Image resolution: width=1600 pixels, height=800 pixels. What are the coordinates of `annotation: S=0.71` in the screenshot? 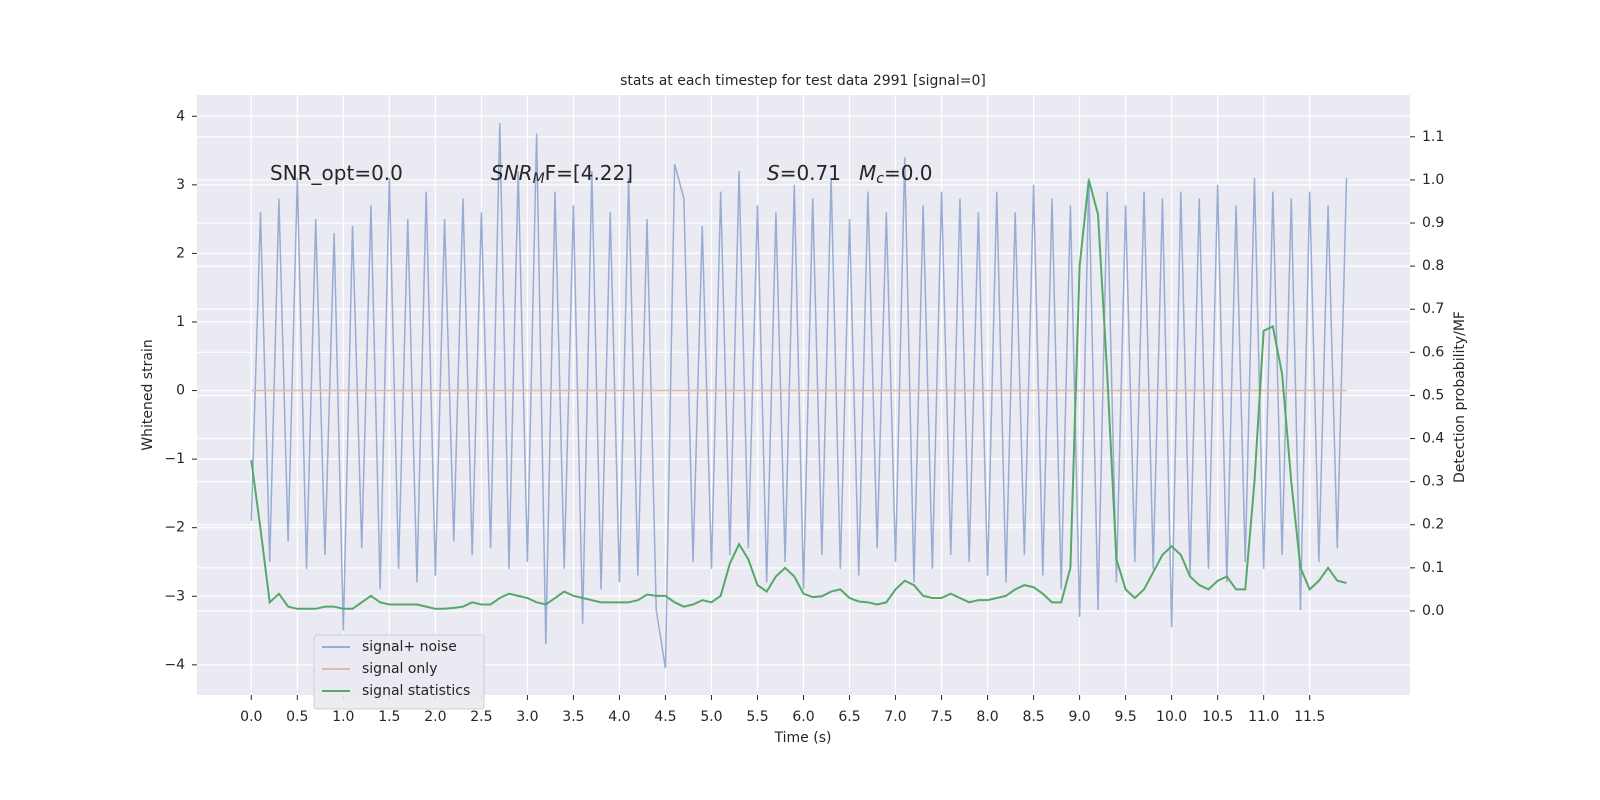 It's located at (804, 173).